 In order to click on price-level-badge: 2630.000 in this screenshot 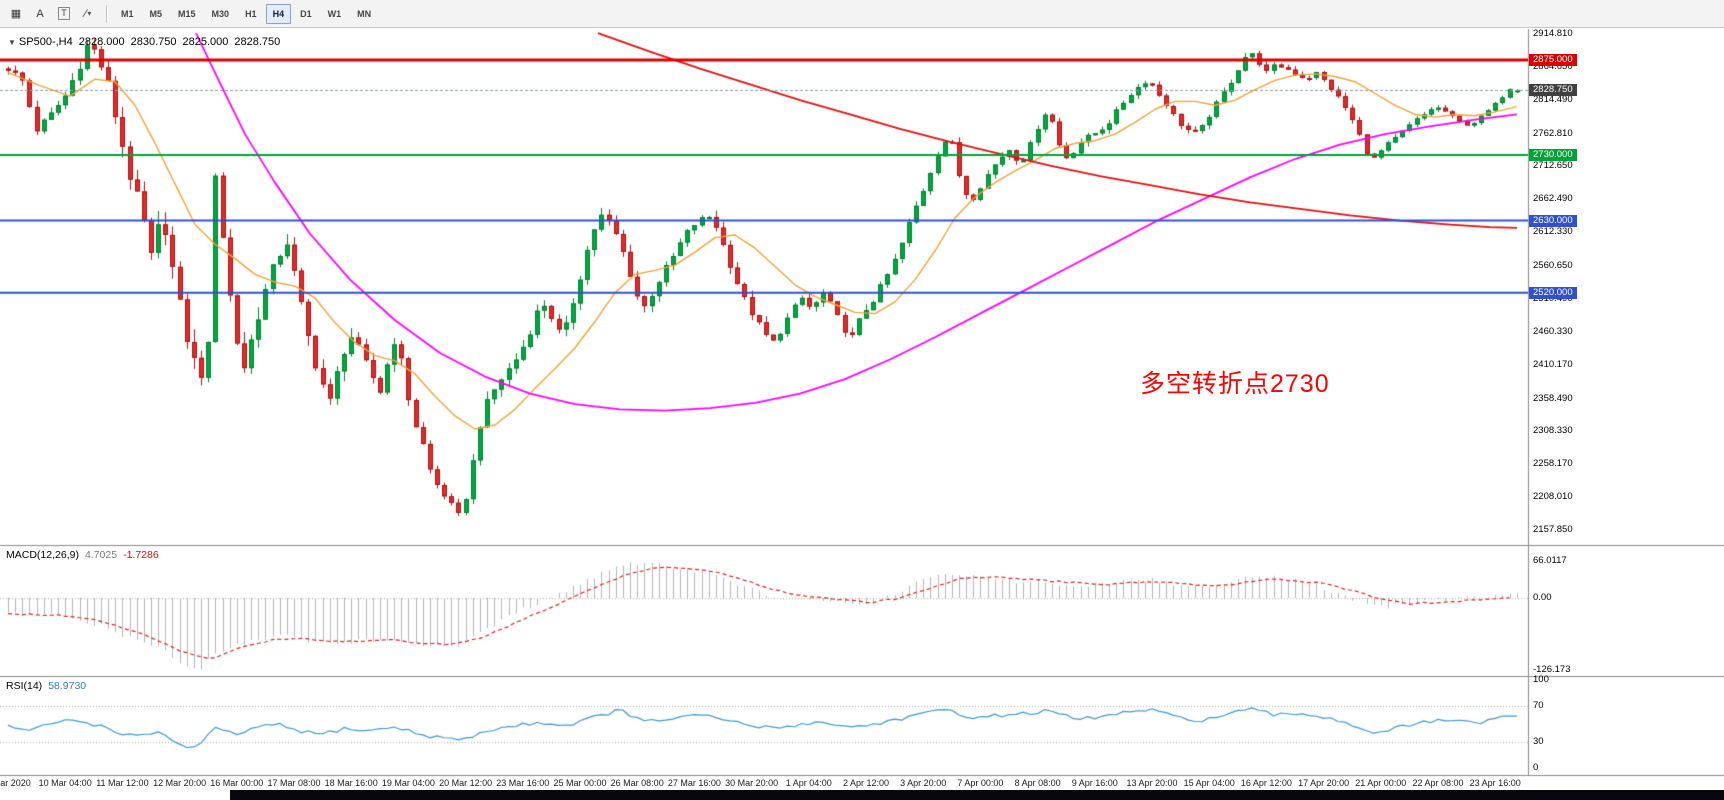, I will do `click(1553, 220)`.